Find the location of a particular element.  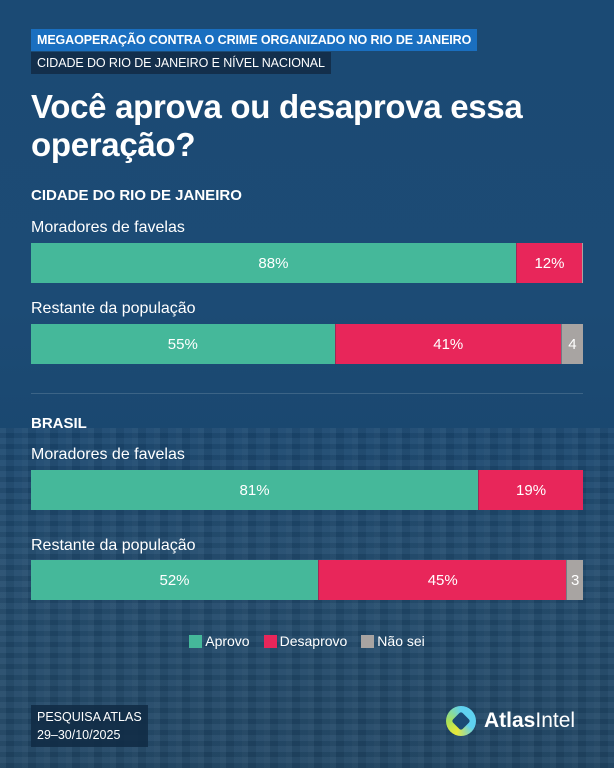

chart-legend: Aprovo Desaprovo Não sei is located at coordinates (307, 641).